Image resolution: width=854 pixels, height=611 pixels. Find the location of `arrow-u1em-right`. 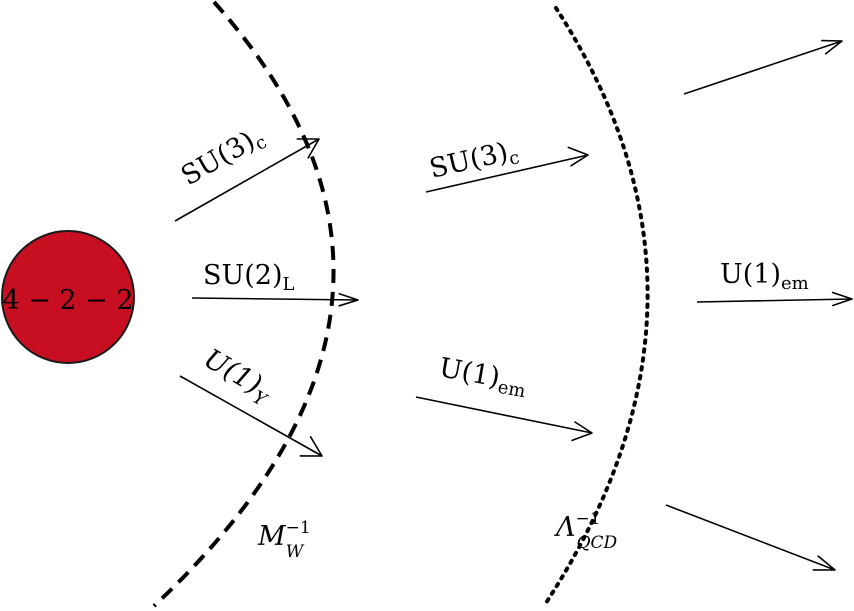

arrow-u1em-right is located at coordinates (774, 299).